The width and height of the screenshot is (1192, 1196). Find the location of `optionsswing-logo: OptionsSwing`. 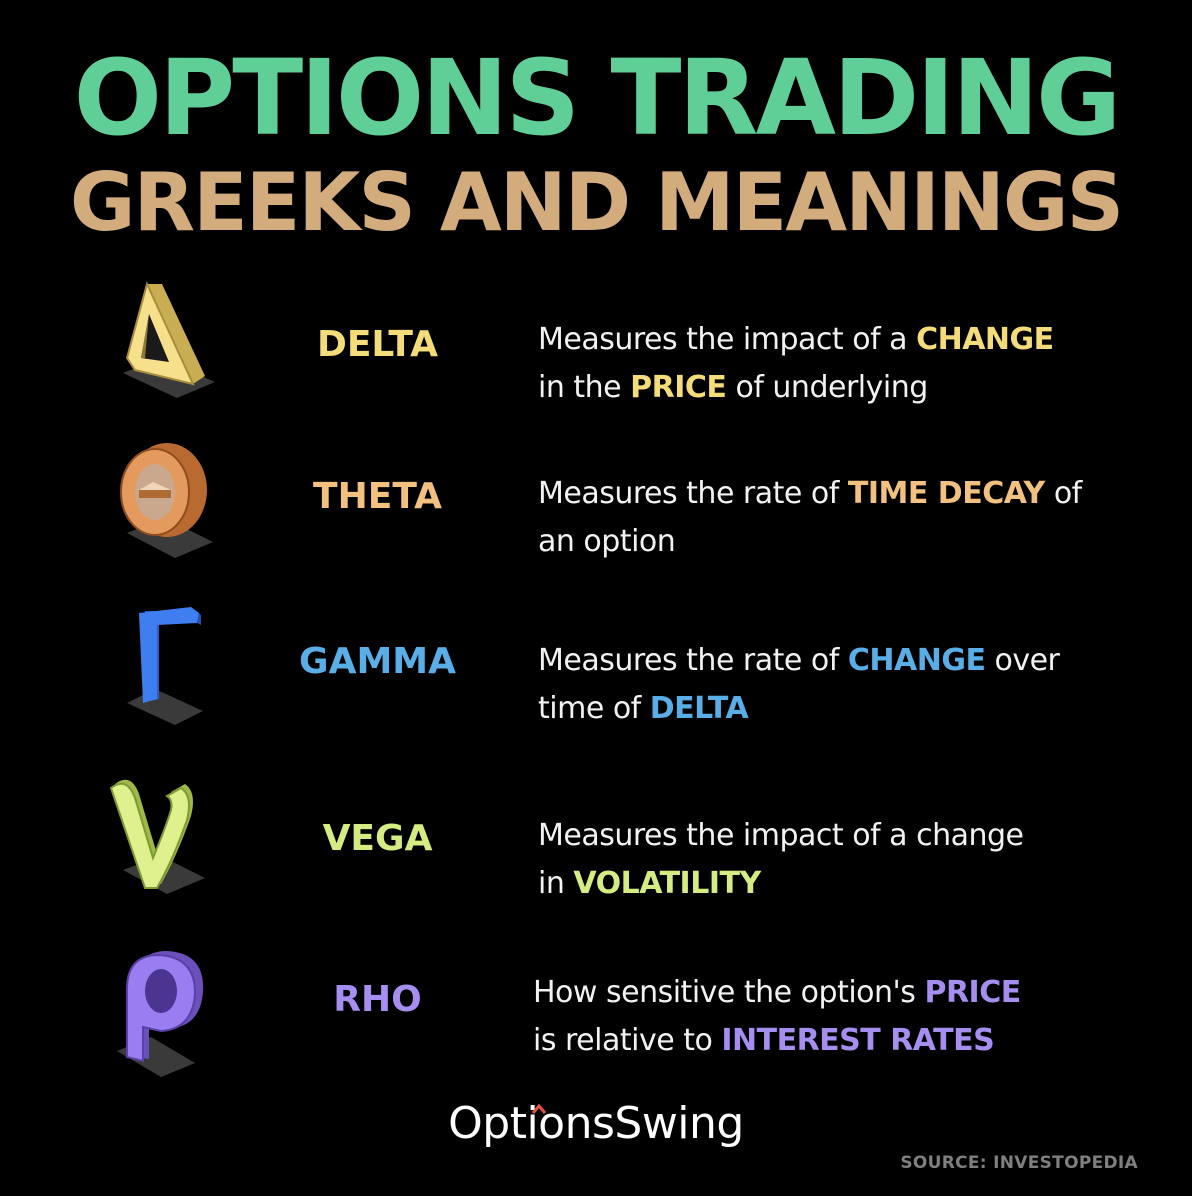

optionsswing-logo: OptionsSwing is located at coordinates (596, 1123).